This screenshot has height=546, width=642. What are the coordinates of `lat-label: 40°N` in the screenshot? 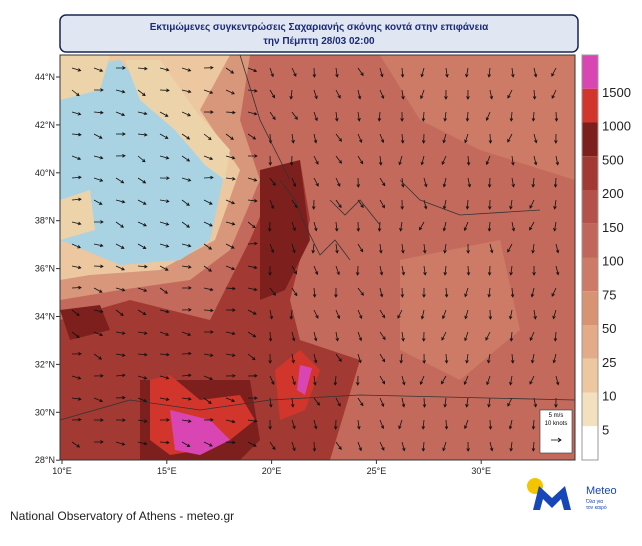 It's located at (45, 173).